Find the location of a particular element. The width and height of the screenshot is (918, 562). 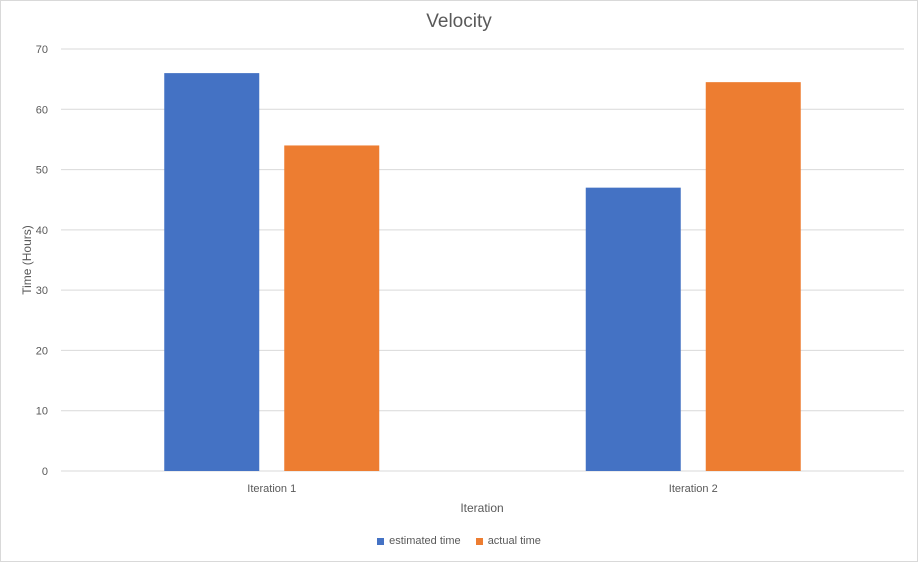

legend-label-estimated: estimated time is located at coordinates (425, 541).